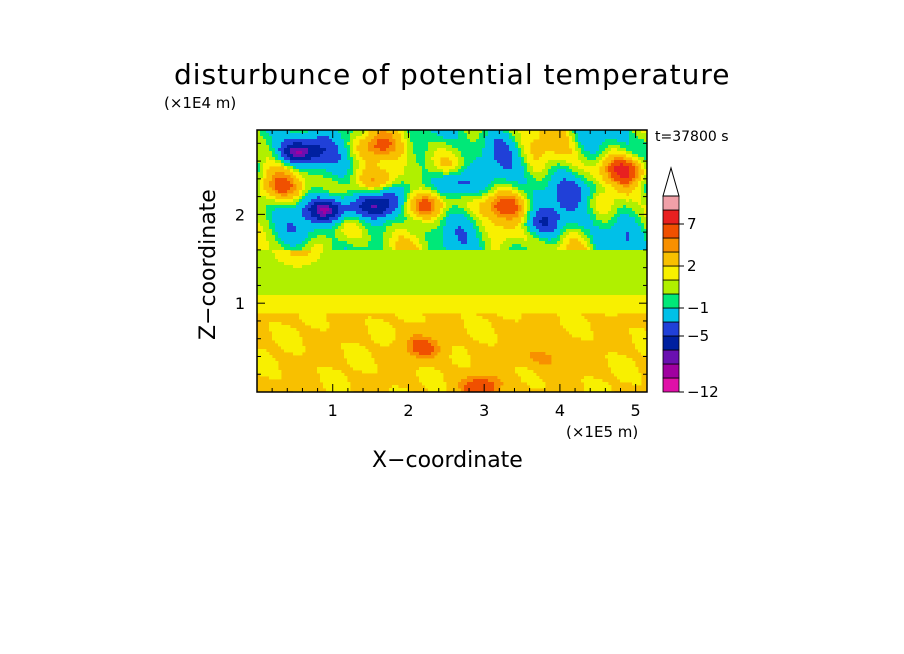  Describe the element at coordinates (698, 308) in the screenshot. I see `colorbar-tick-label: −1` at that location.